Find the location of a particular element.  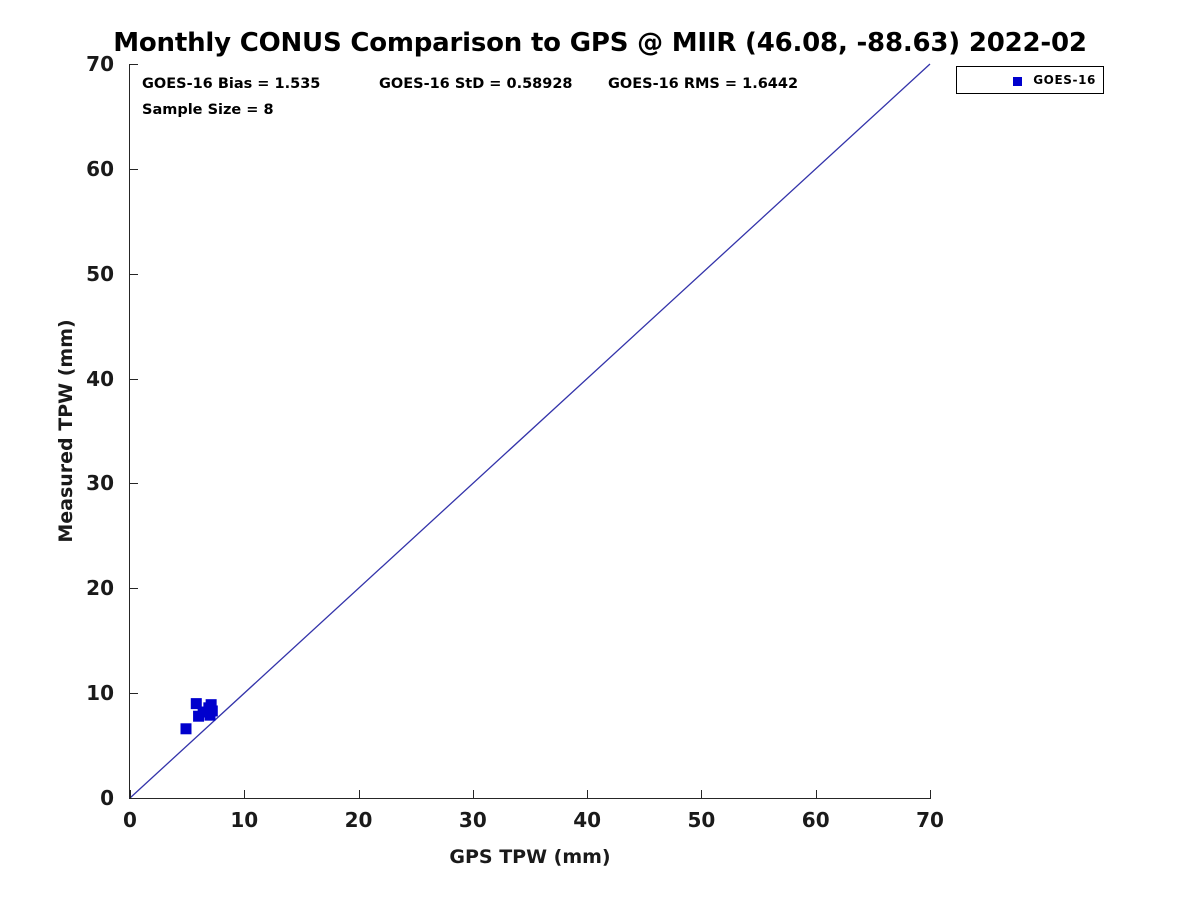

y-tick-label: 20 is located at coordinates (100, 588).